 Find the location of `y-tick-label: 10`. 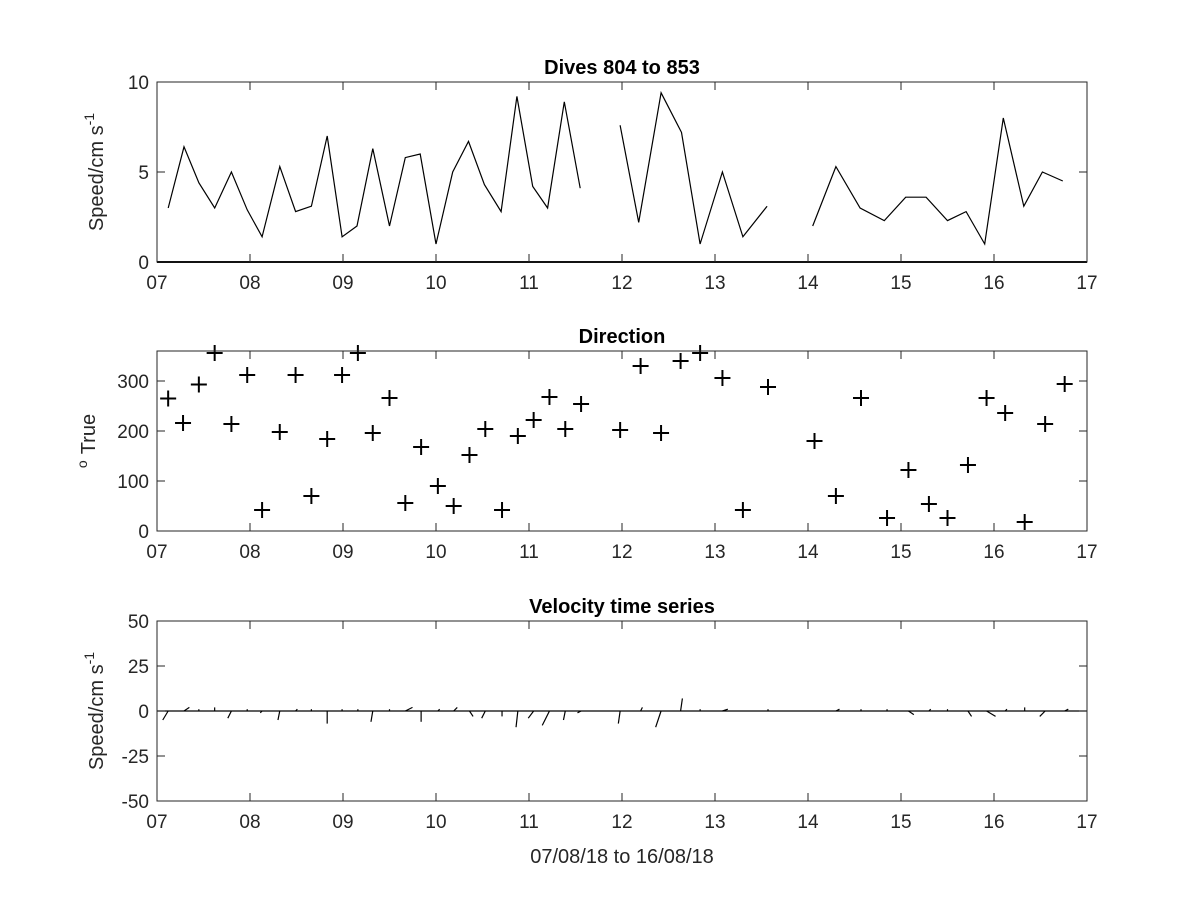

y-tick-label: 10 is located at coordinates (138, 83).